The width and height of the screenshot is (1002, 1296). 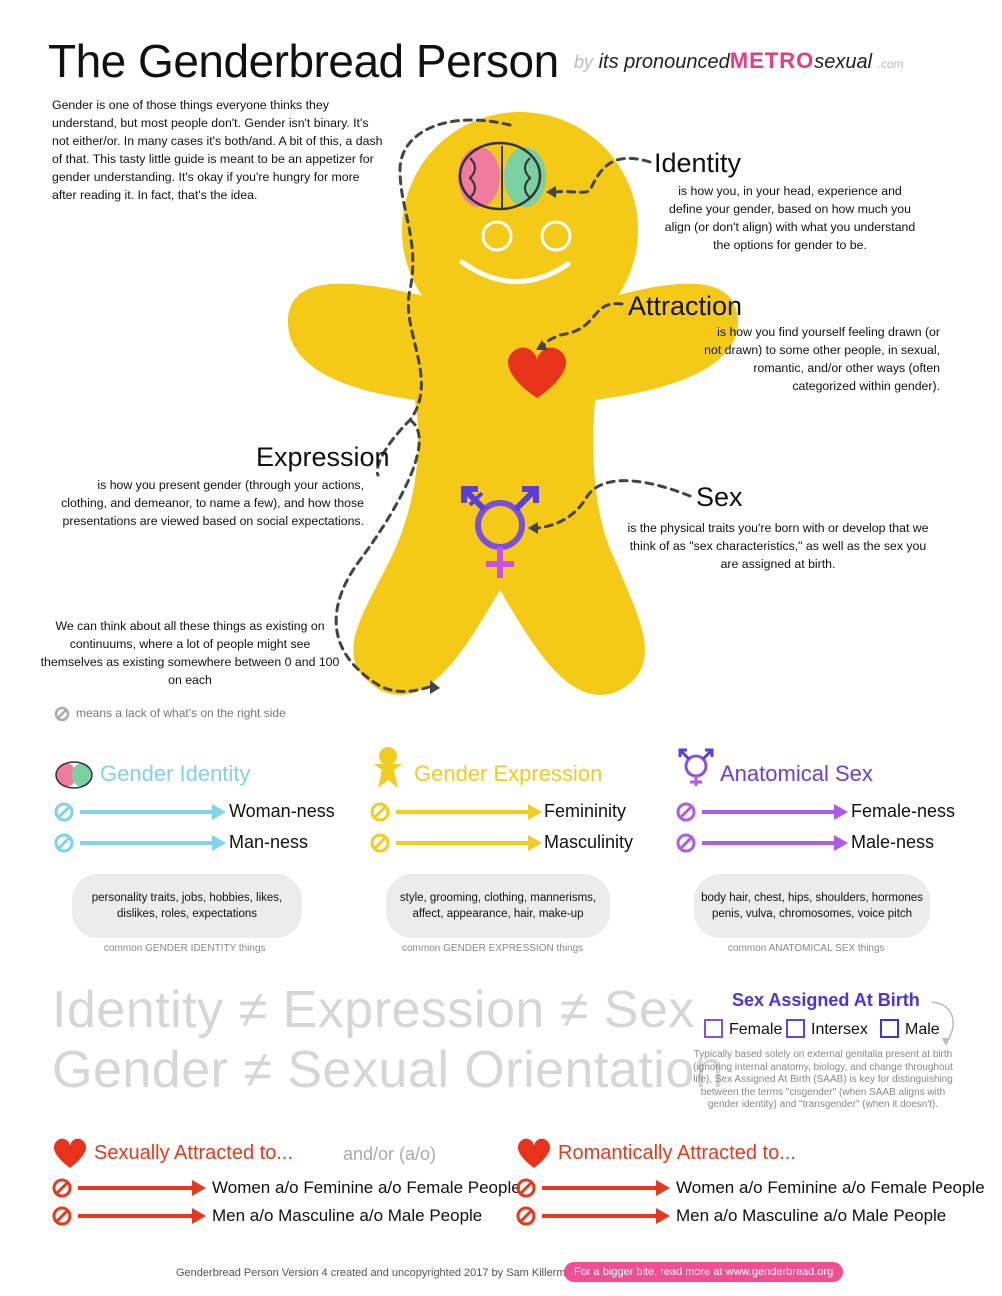 I want to click on byline-its-pronounced: its pronounced, so click(x=664, y=62).